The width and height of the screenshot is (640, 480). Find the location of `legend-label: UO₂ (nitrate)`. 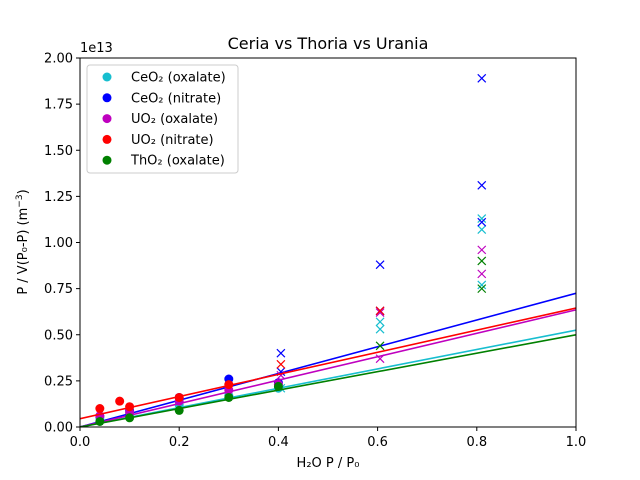

legend-label: UO₂ (nitrate) is located at coordinates (172, 140).